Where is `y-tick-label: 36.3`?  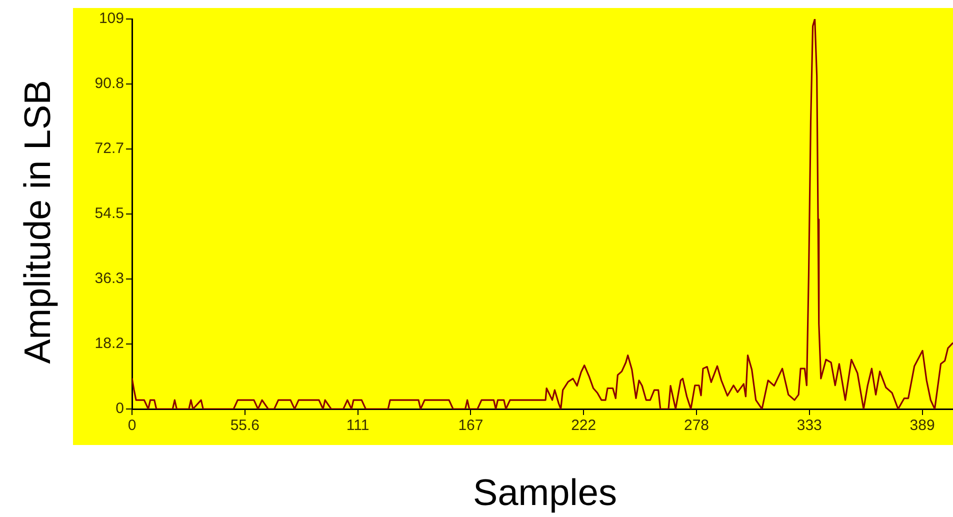
y-tick-label: 36.3 is located at coordinates (109, 279).